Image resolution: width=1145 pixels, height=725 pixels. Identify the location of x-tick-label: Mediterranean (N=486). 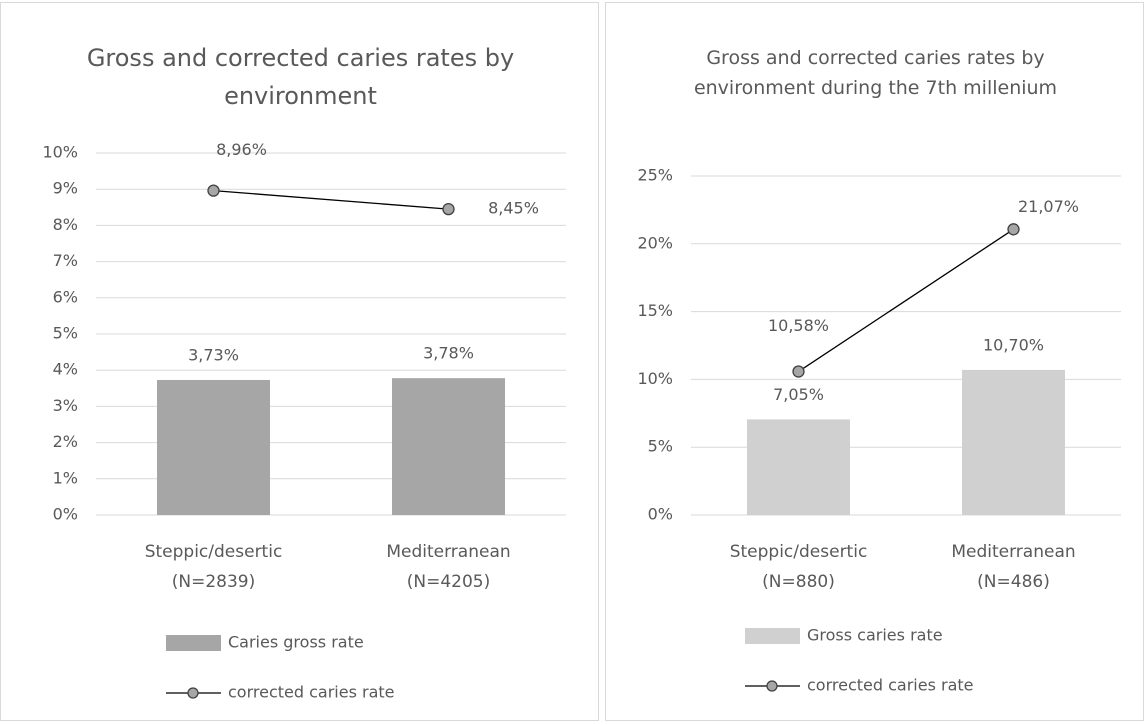
(1013, 567).